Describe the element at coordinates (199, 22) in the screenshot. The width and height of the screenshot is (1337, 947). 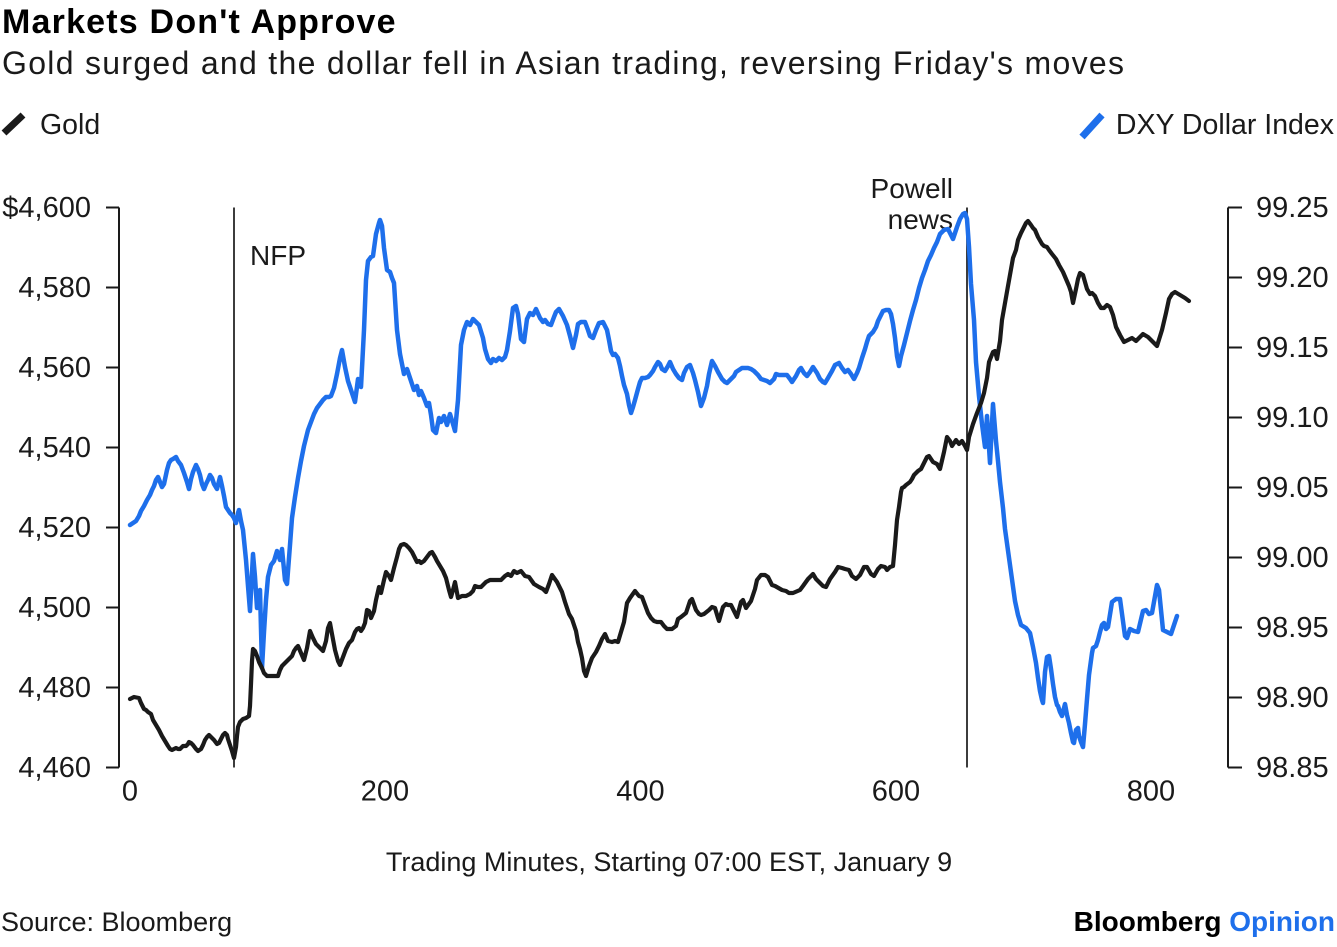
I see `svg-text: Markets Don't Approve` at that location.